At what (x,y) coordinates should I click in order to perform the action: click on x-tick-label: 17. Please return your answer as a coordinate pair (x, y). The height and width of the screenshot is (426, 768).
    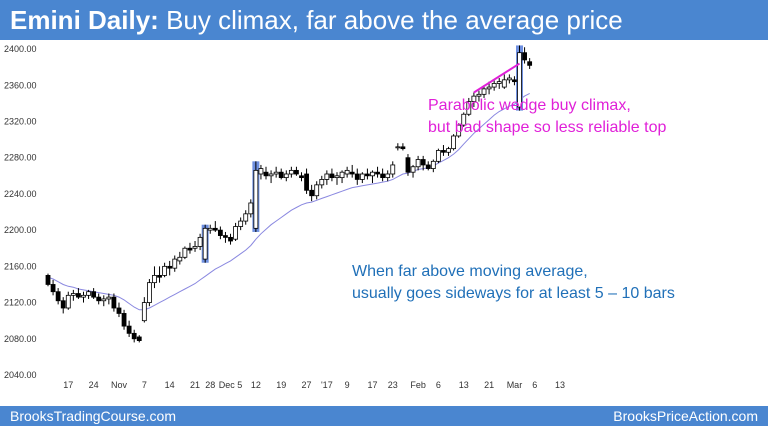
    Looking at the image, I should click on (372, 385).